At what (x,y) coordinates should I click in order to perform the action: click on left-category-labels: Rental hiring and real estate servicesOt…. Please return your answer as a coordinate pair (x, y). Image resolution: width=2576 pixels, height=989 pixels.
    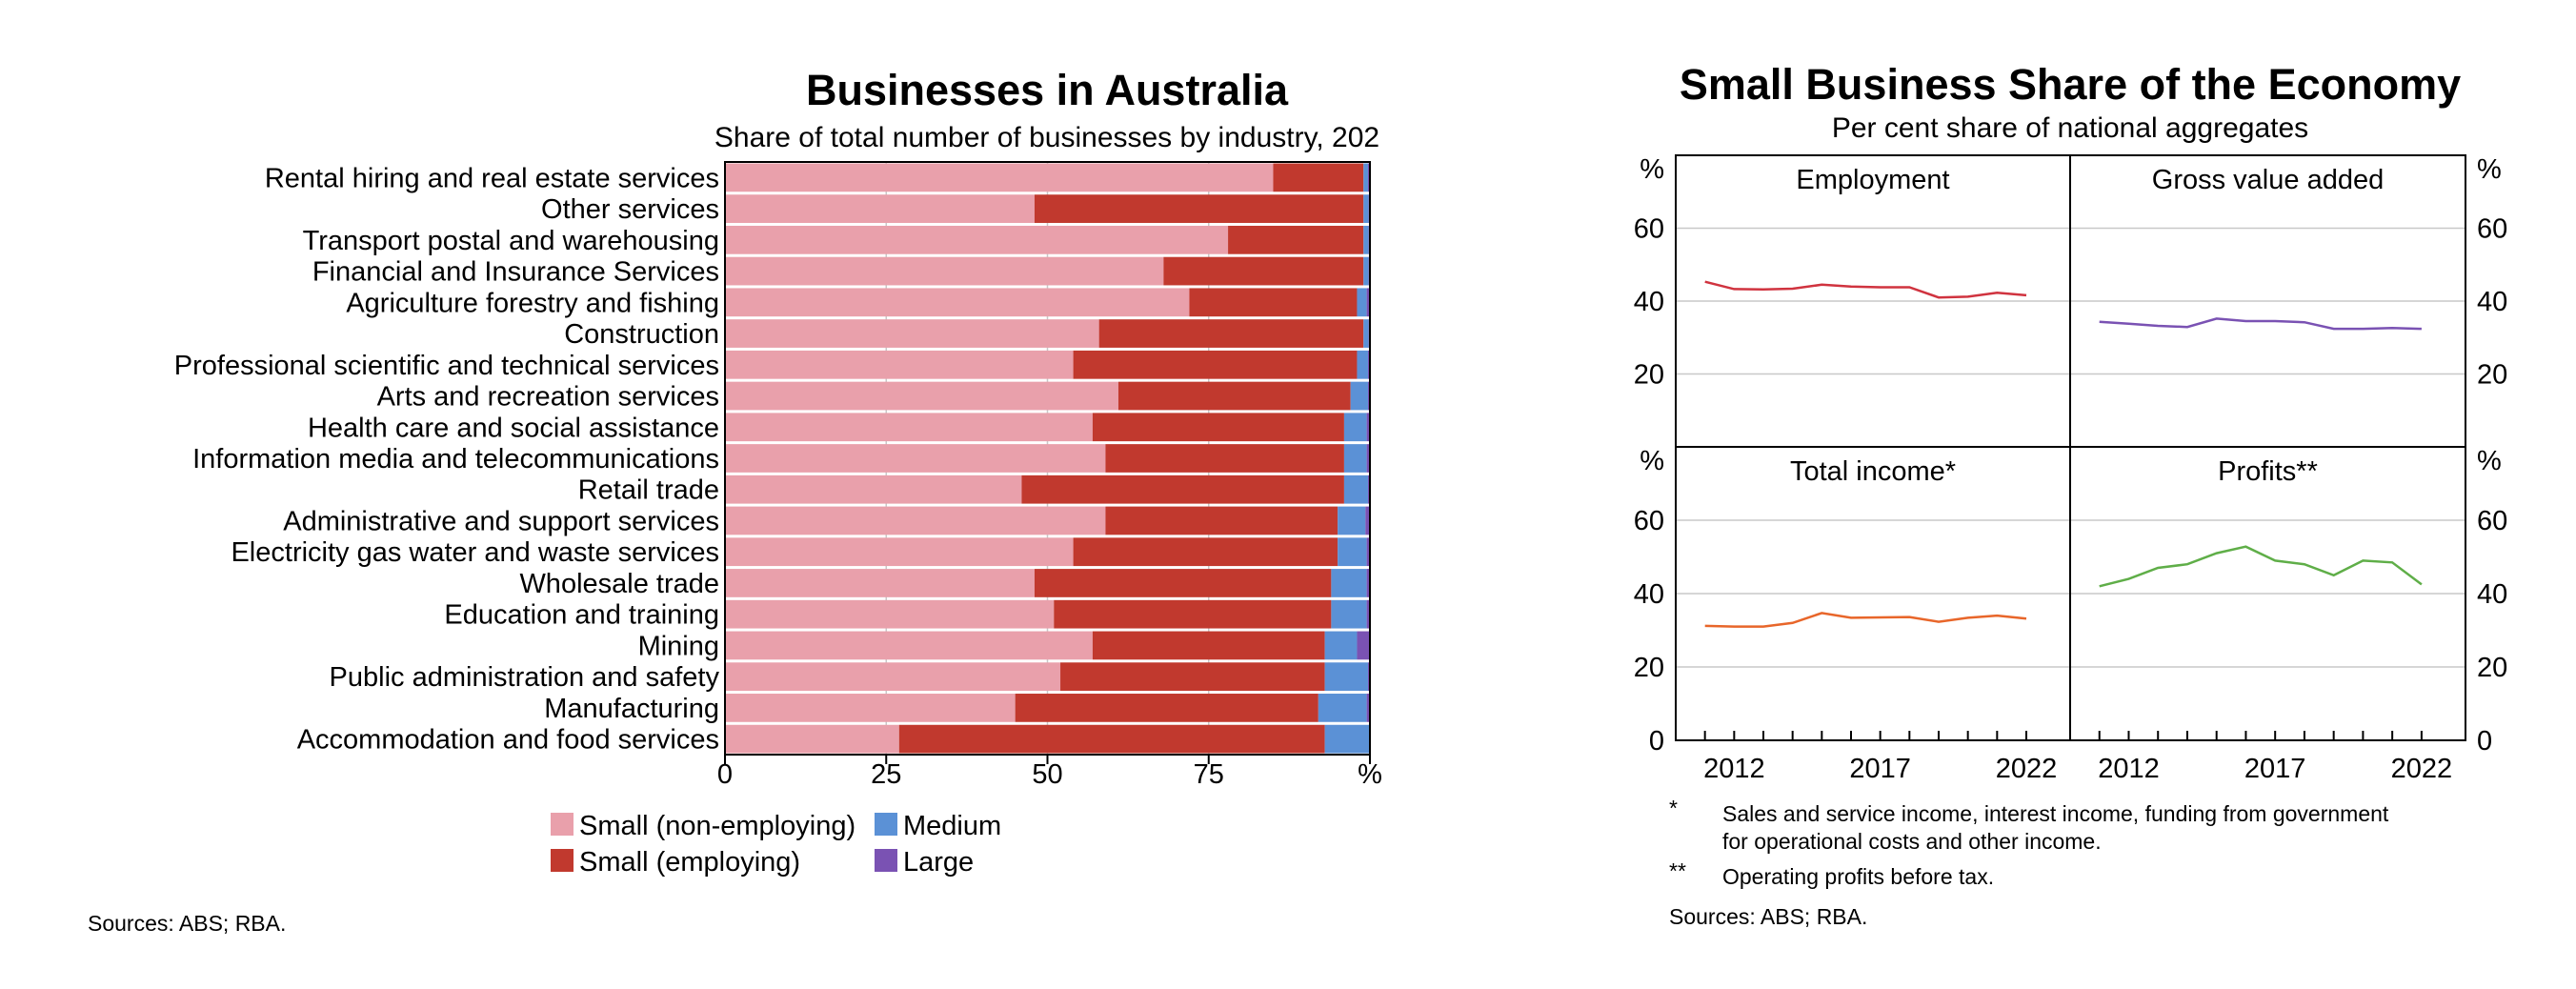
    Looking at the image, I should click on (447, 459).